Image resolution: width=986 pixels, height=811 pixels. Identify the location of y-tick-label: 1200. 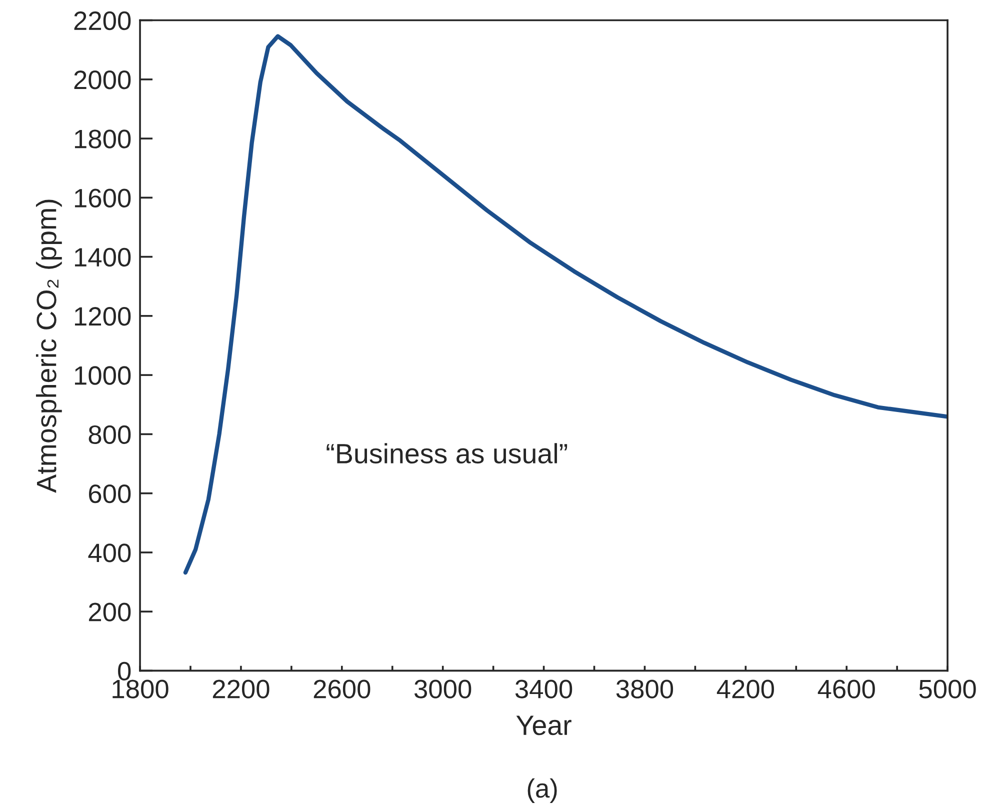
(102, 316).